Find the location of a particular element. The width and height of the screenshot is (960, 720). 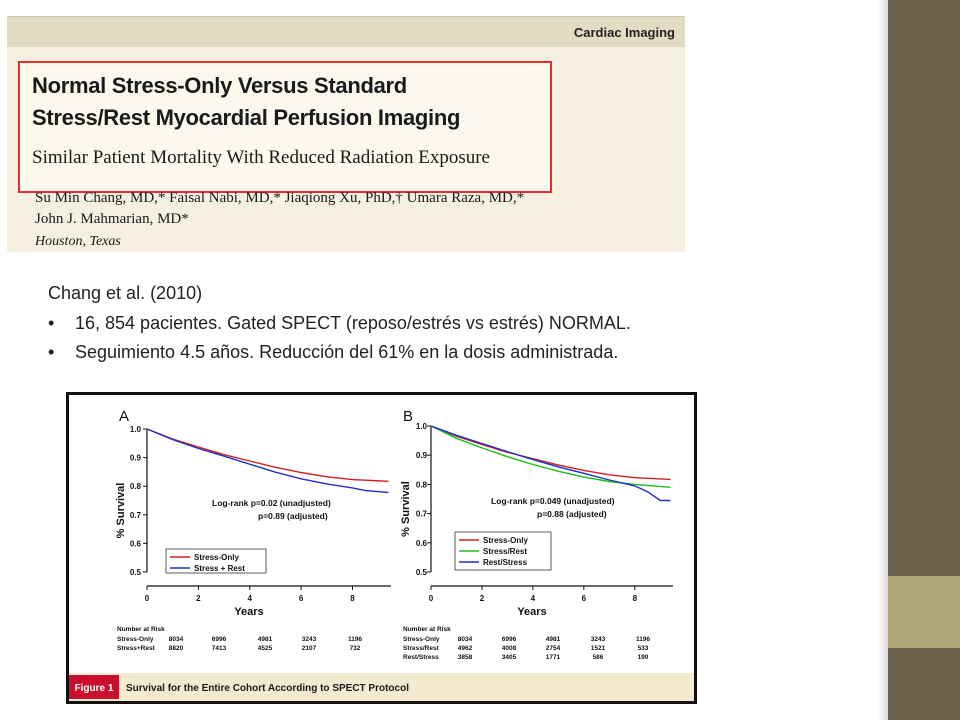

risk-row-label: Rest/Stress is located at coordinates (421, 657).